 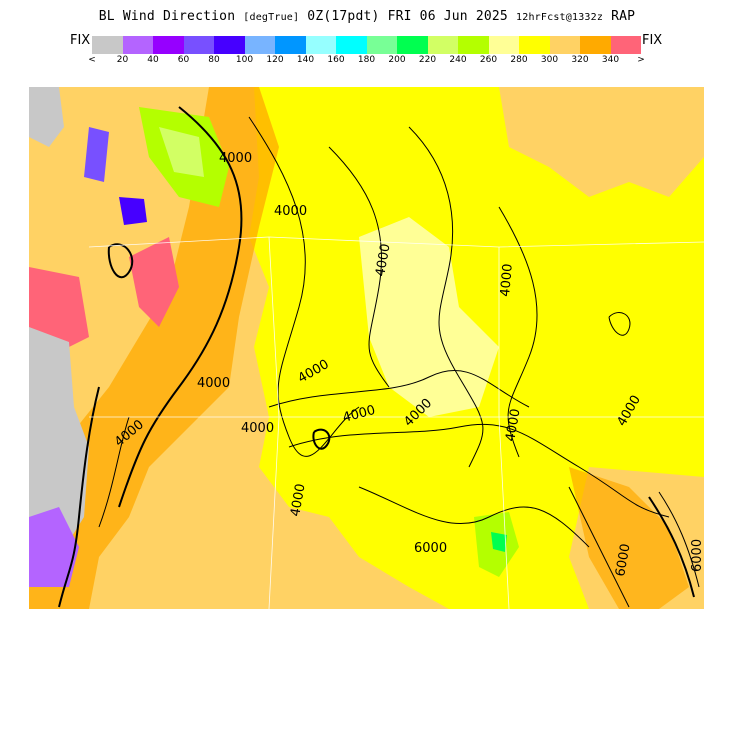 What do you see at coordinates (92, 60) in the screenshot?
I see `legend-tick-label: <` at bounding box center [92, 60].